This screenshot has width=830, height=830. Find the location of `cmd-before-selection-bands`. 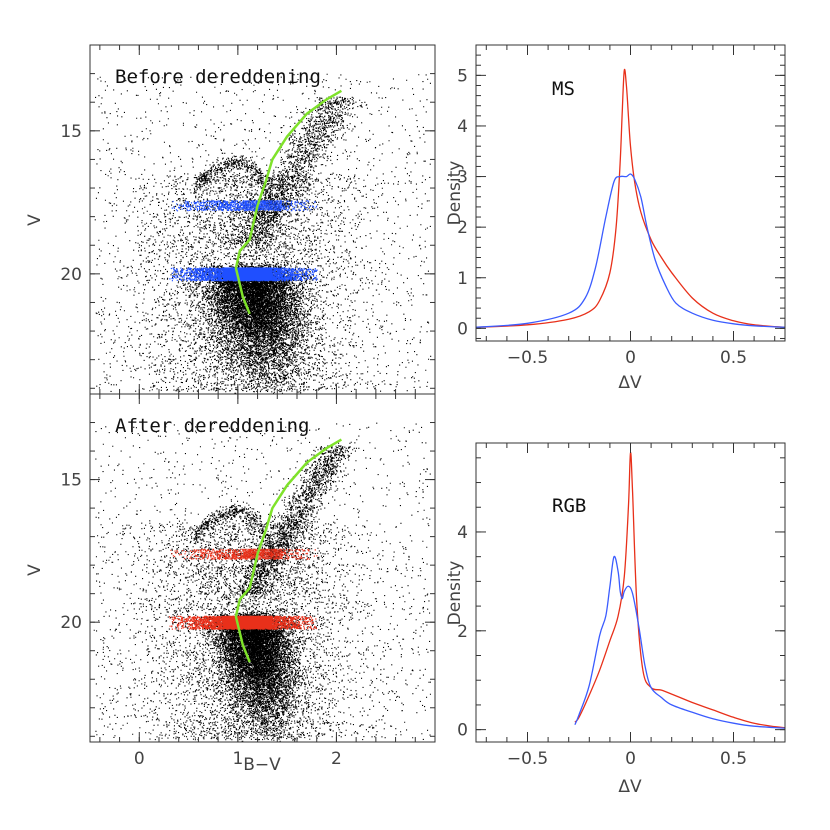

cmd-before-selection-bands is located at coordinates (243, 241).